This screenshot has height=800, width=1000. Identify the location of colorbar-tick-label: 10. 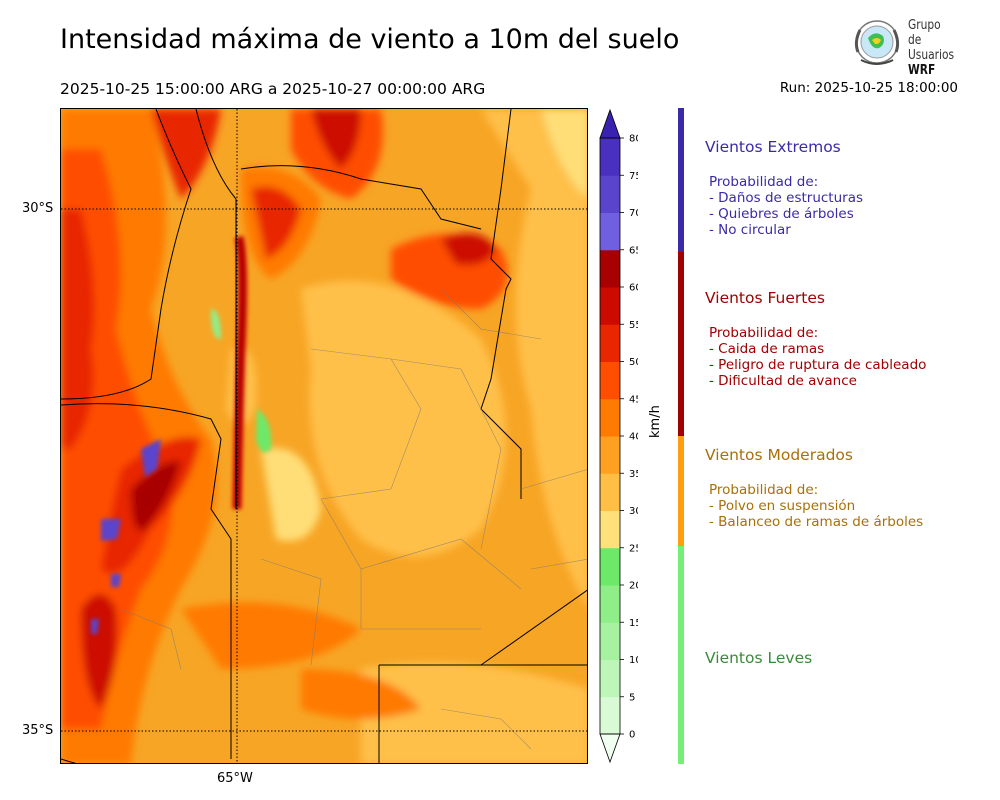
(633, 660).